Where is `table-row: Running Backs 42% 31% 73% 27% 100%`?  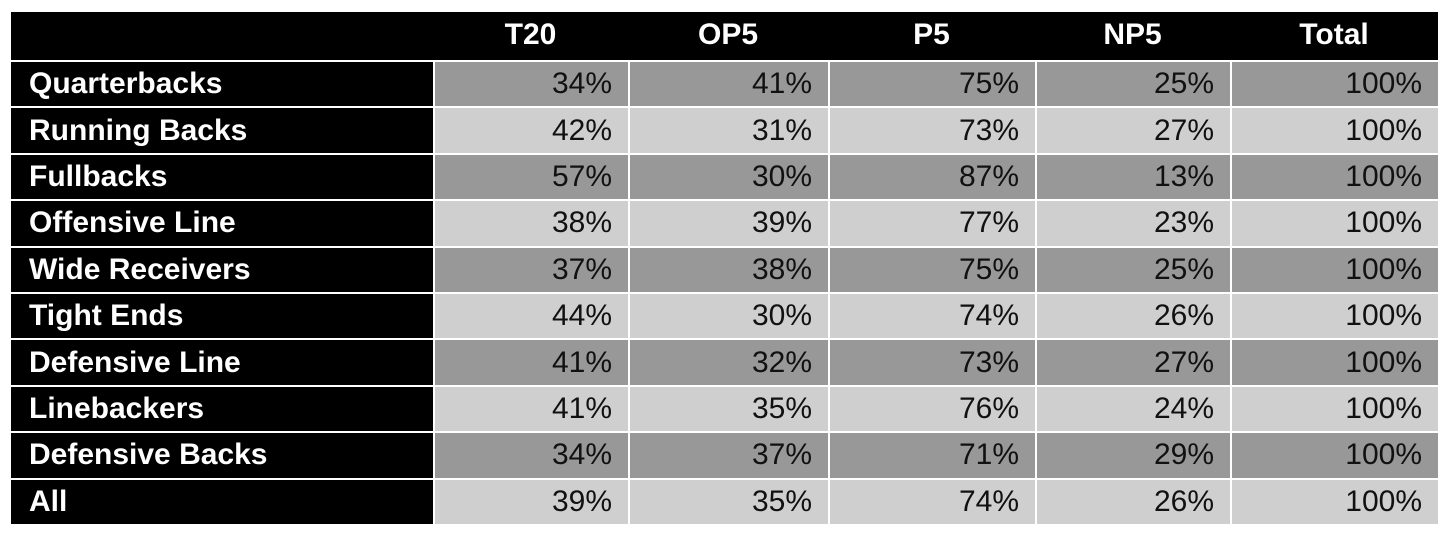
table-row: Running Backs 42% 31% 73% 27% 100% is located at coordinates (724, 129).